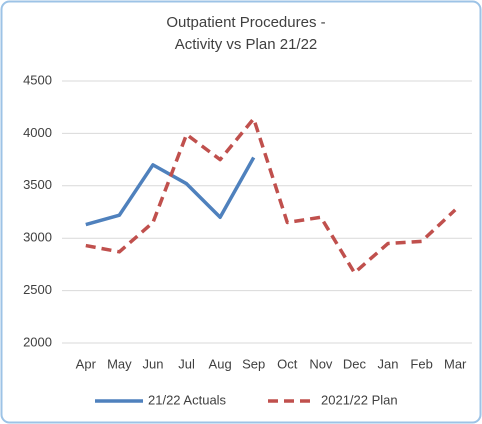 The image size is (482, 424). I want to click on x-tick-label: Apr, so click(86, 363).